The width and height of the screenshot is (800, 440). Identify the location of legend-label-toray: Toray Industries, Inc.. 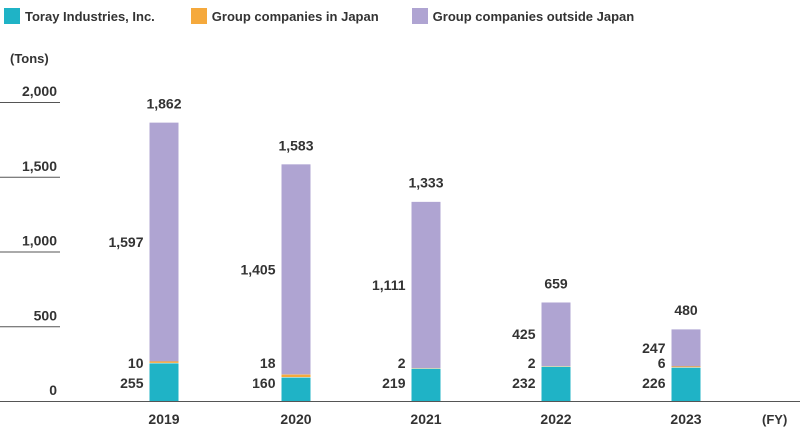
(90, 16).